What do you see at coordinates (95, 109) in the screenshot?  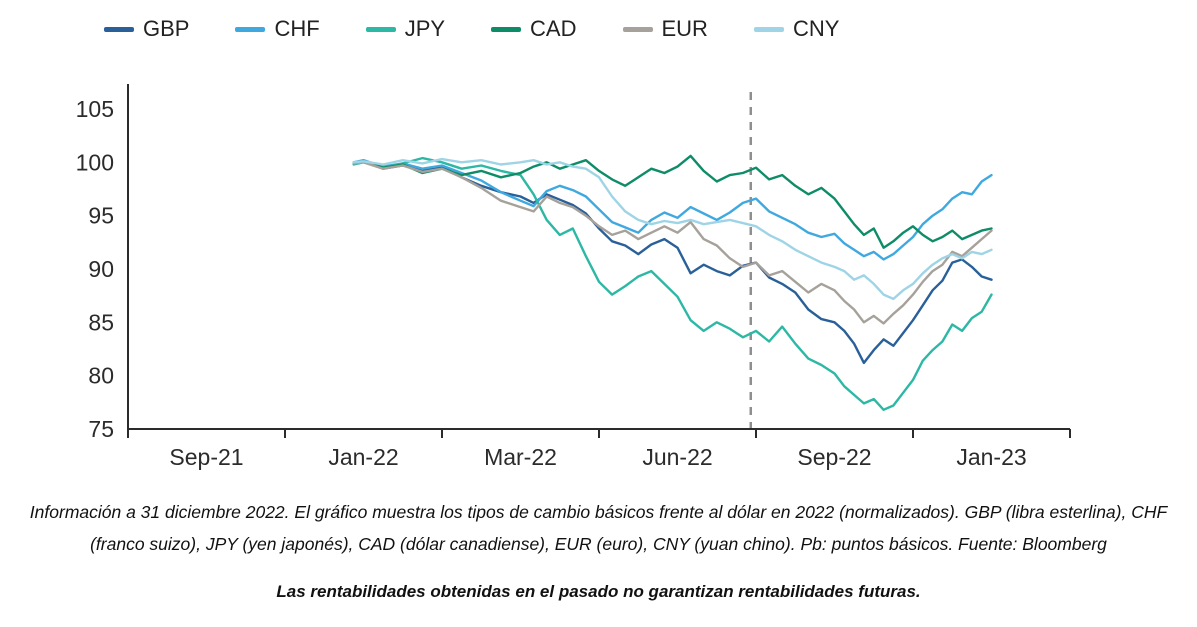 I see `svg-text: 105` at bounding box center [95, 109].